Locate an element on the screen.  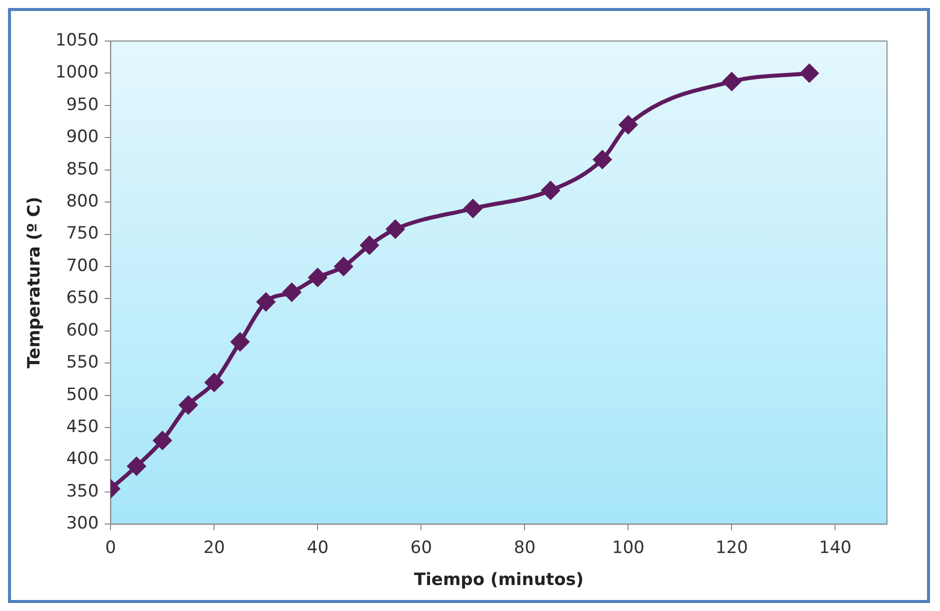
y-tick-label: 550 is located at coordinates (82, 362).